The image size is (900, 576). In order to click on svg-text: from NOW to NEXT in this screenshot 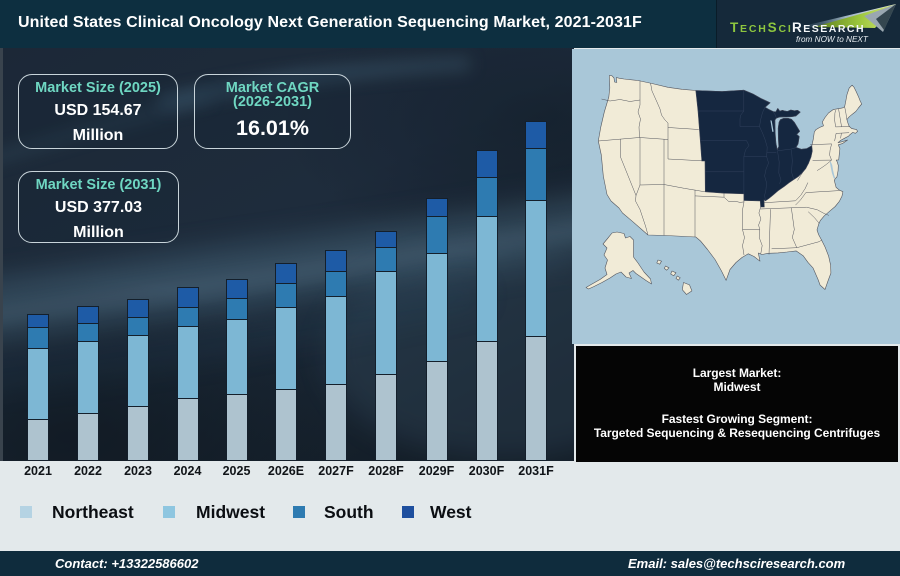, I will do `click(832, 39)`.